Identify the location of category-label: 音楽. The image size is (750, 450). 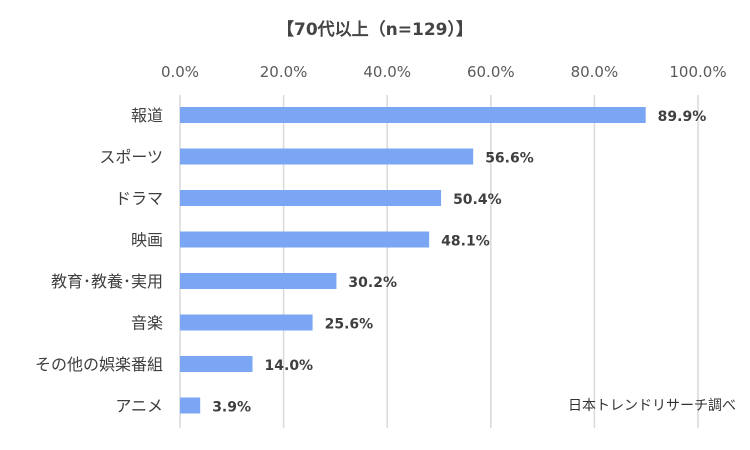
(147, 323).